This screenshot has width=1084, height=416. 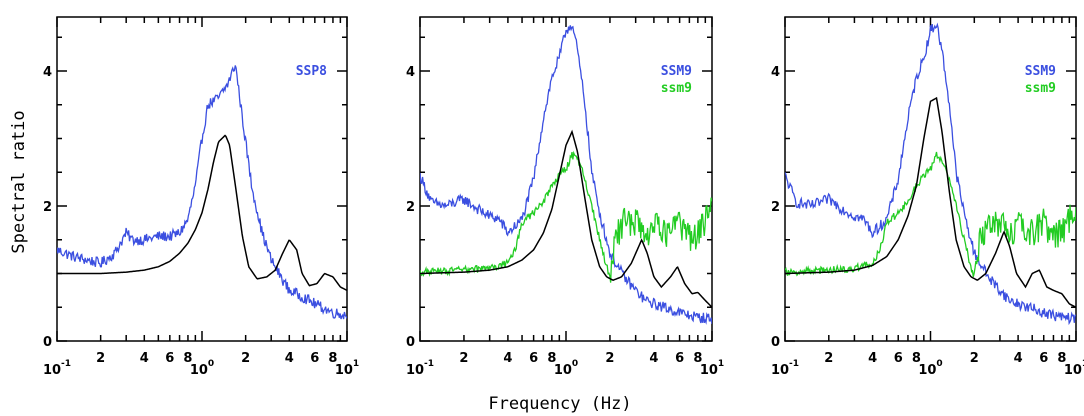 I want to click on legend-label-ssp8: SSP8, so click(x=311, y=71).